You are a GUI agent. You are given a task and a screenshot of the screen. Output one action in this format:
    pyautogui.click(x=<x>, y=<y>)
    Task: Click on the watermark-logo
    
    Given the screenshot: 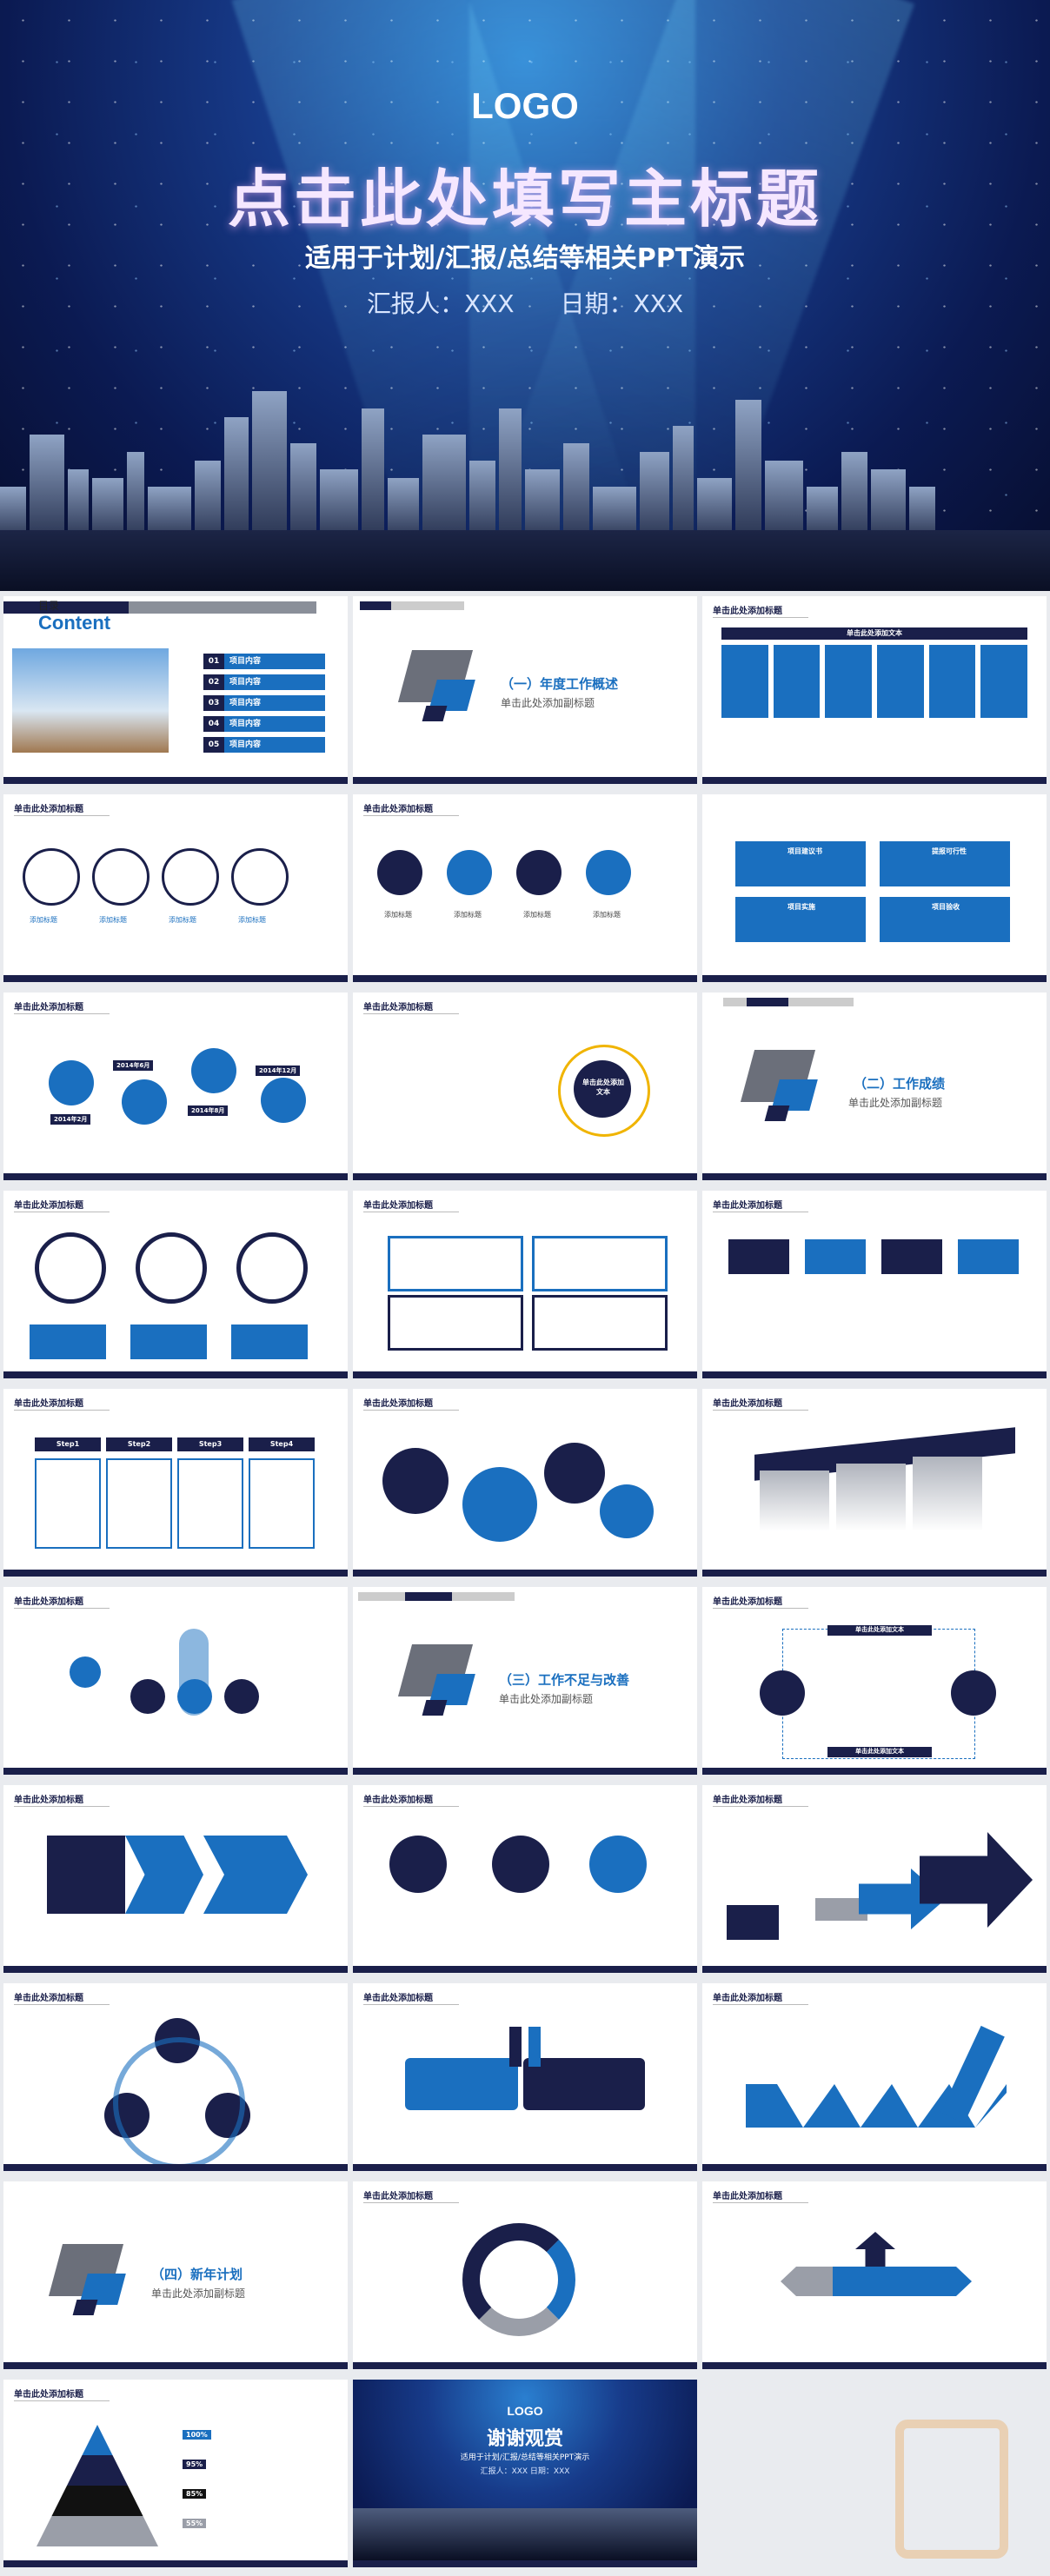 What is the action you would take?
    pyautogui.click(x=952, y=2489)
    